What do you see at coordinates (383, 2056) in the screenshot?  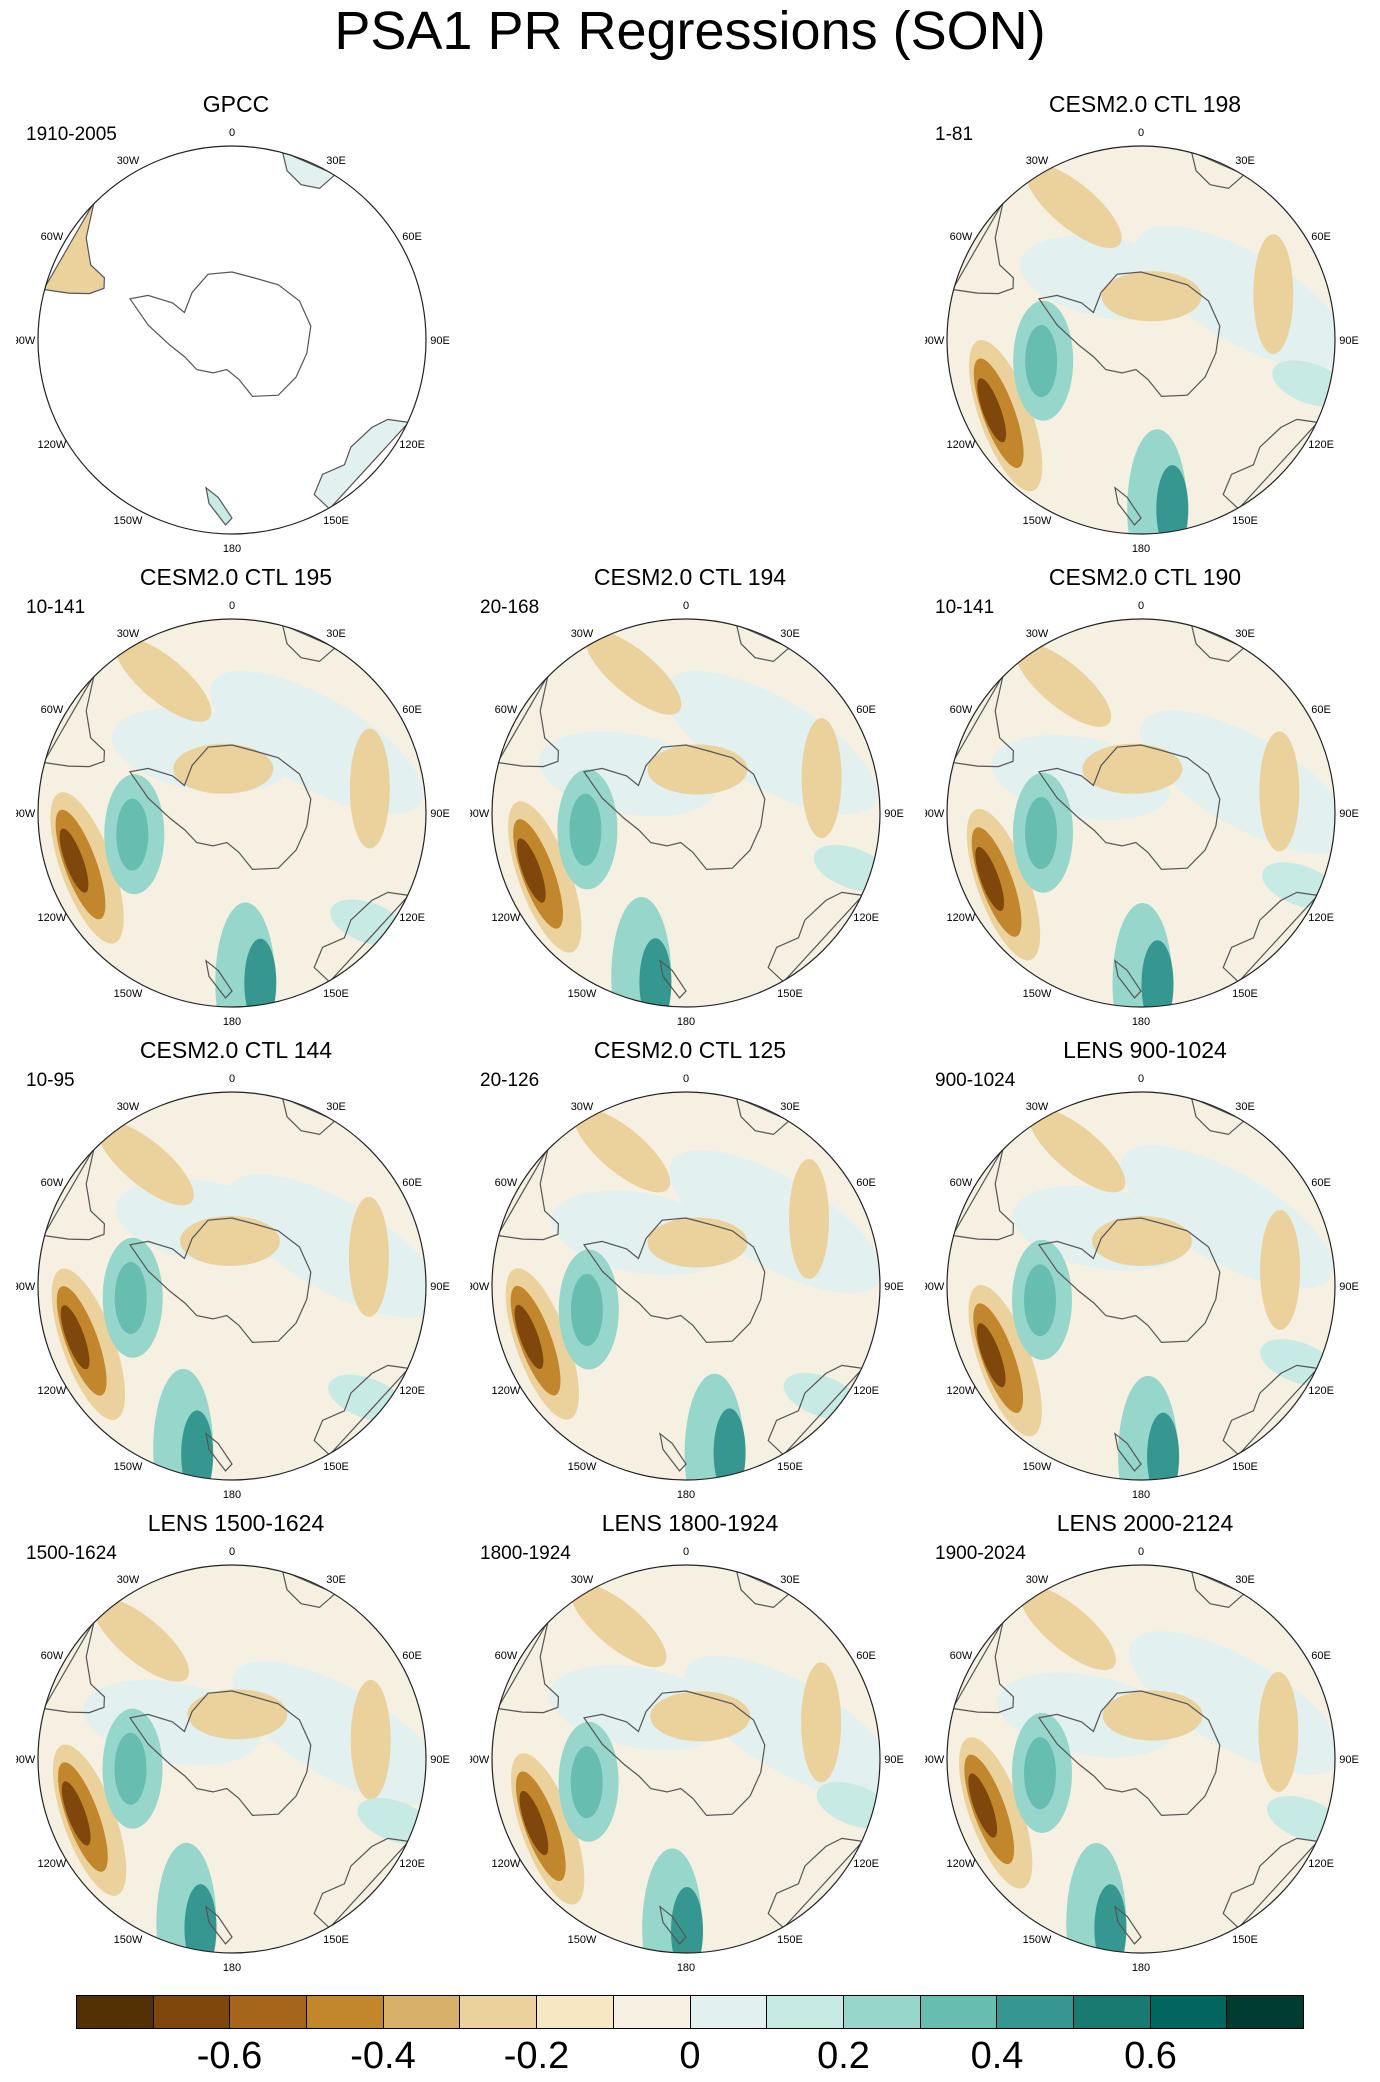 I see `colorbar-tick-label: -0.4` at bounding box center [383, 2056].